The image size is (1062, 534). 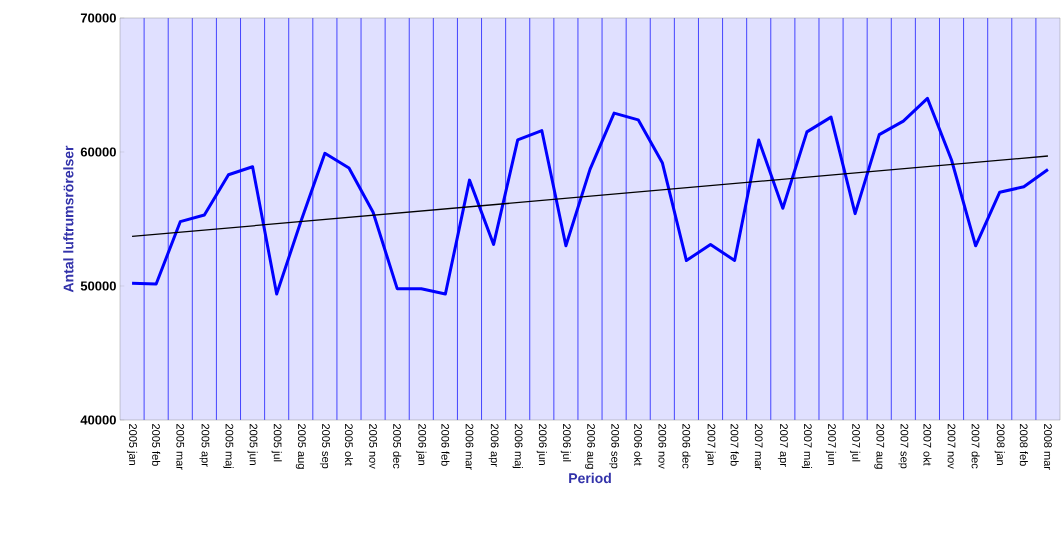 I want to click on x-tick-label: 2006 aug, so click(x=590, y=446).